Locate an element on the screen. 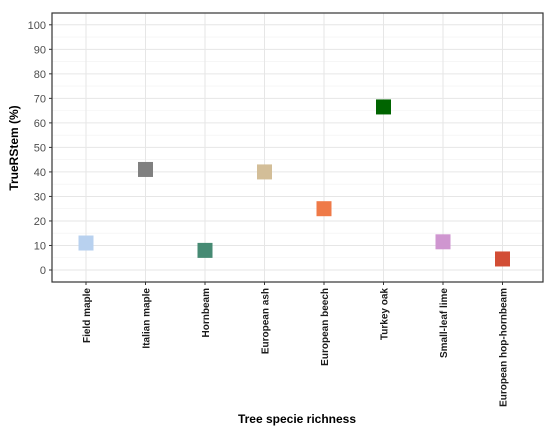 The width and height of the screenshot is (550, 435). y-tick-label: 60 is located at coordinates (40, 124).